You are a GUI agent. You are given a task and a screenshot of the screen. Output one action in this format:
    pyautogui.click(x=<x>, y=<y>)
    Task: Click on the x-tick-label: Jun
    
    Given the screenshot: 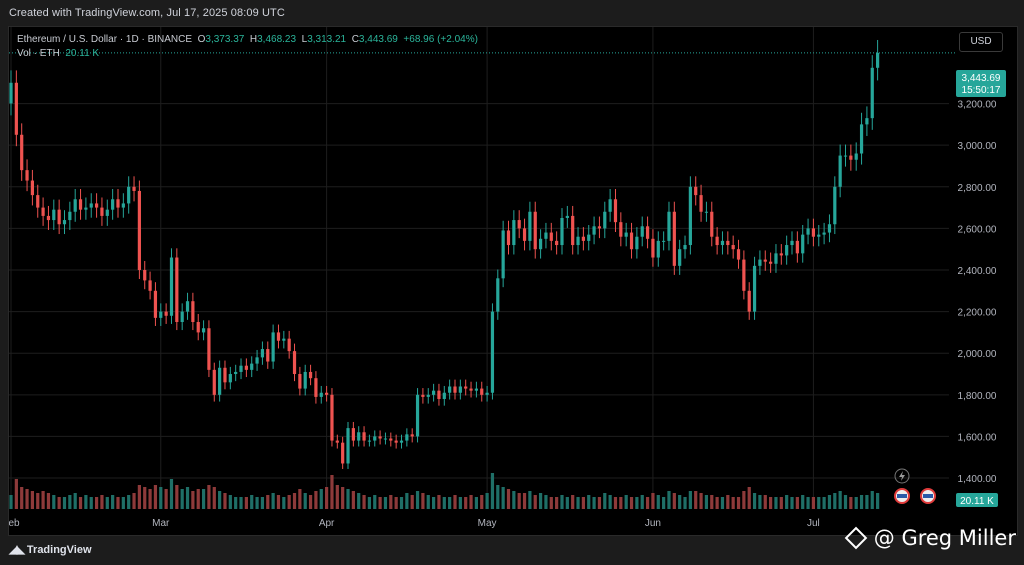 What is the action you would take?
    pyautogui.click(x=653, y=523)
    